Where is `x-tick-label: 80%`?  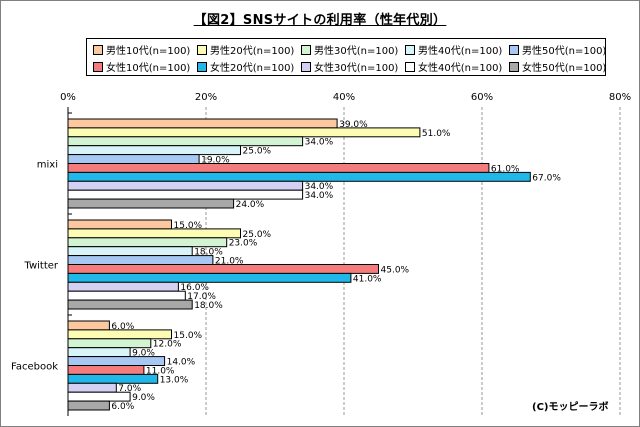
x-tick-label: 80% is located at coordinates (620, 97).